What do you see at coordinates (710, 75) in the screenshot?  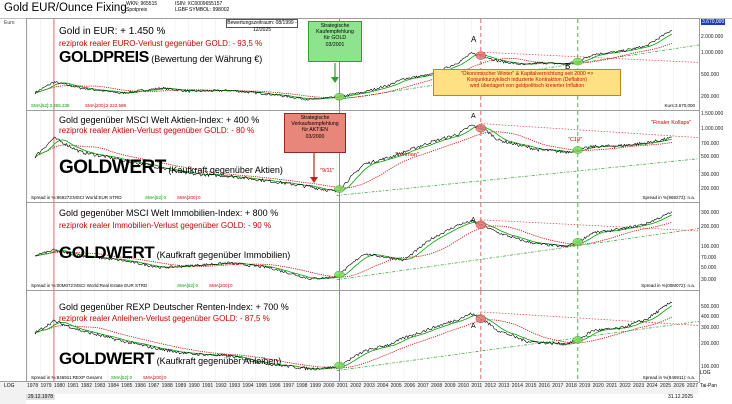 I see `panel-1-tick-3: 500.000` at bounding box center [710, 75].